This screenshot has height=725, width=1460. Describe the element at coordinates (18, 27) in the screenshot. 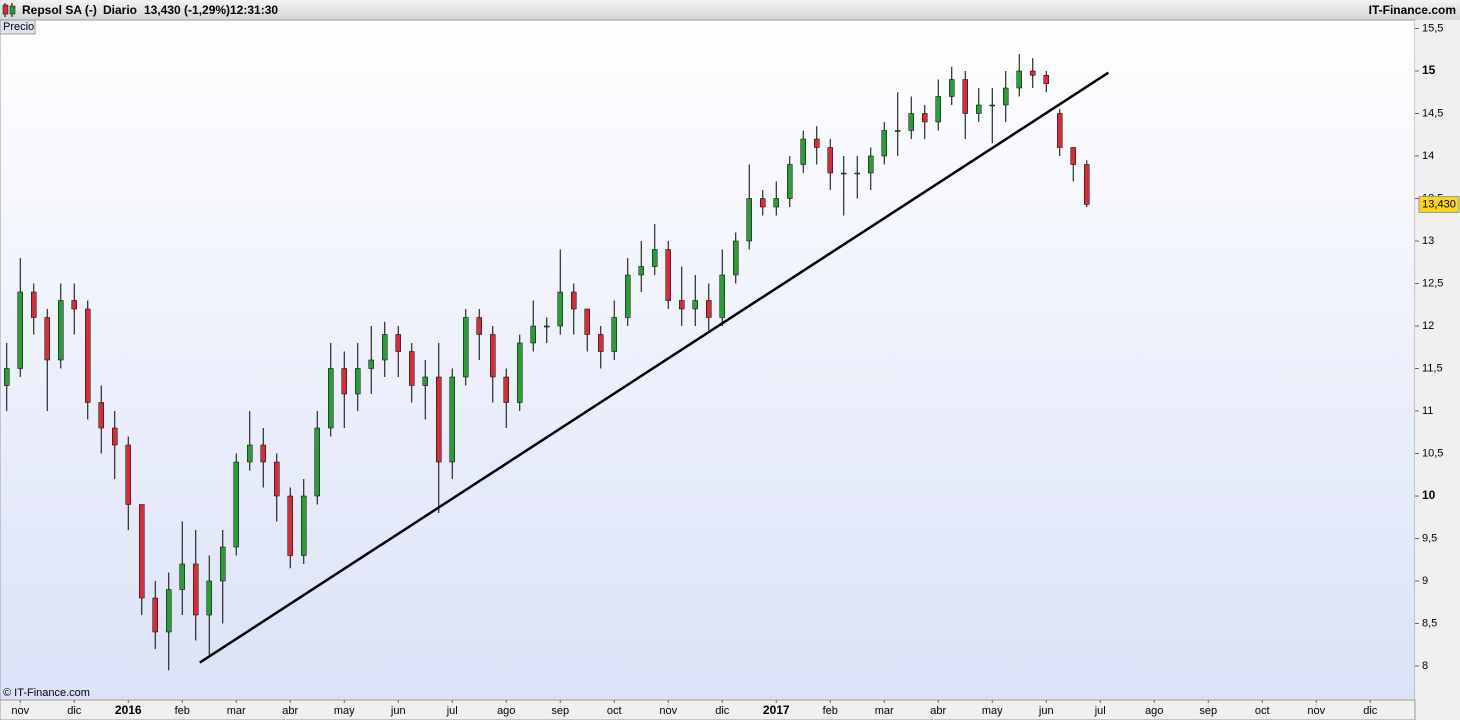

I see `legend: Precio` at that location.